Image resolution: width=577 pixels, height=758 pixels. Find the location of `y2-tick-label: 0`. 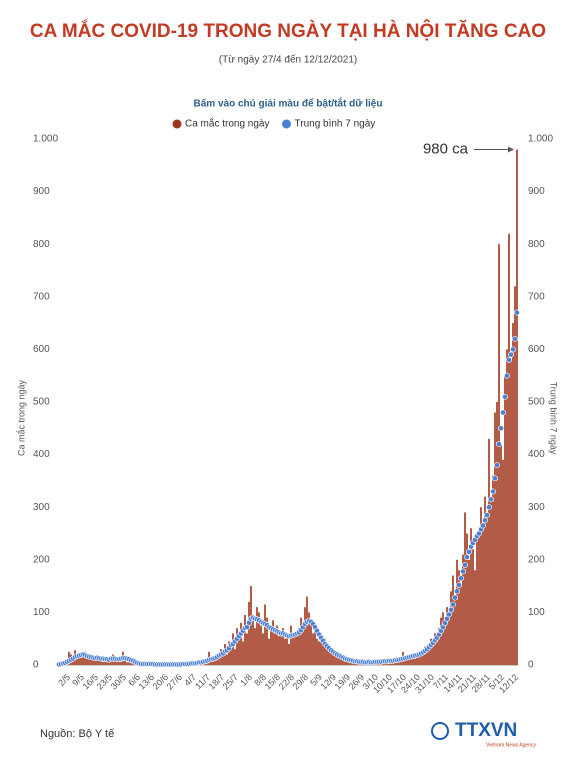

y2-tick-label: 0 is located at coordinates (531, 665).